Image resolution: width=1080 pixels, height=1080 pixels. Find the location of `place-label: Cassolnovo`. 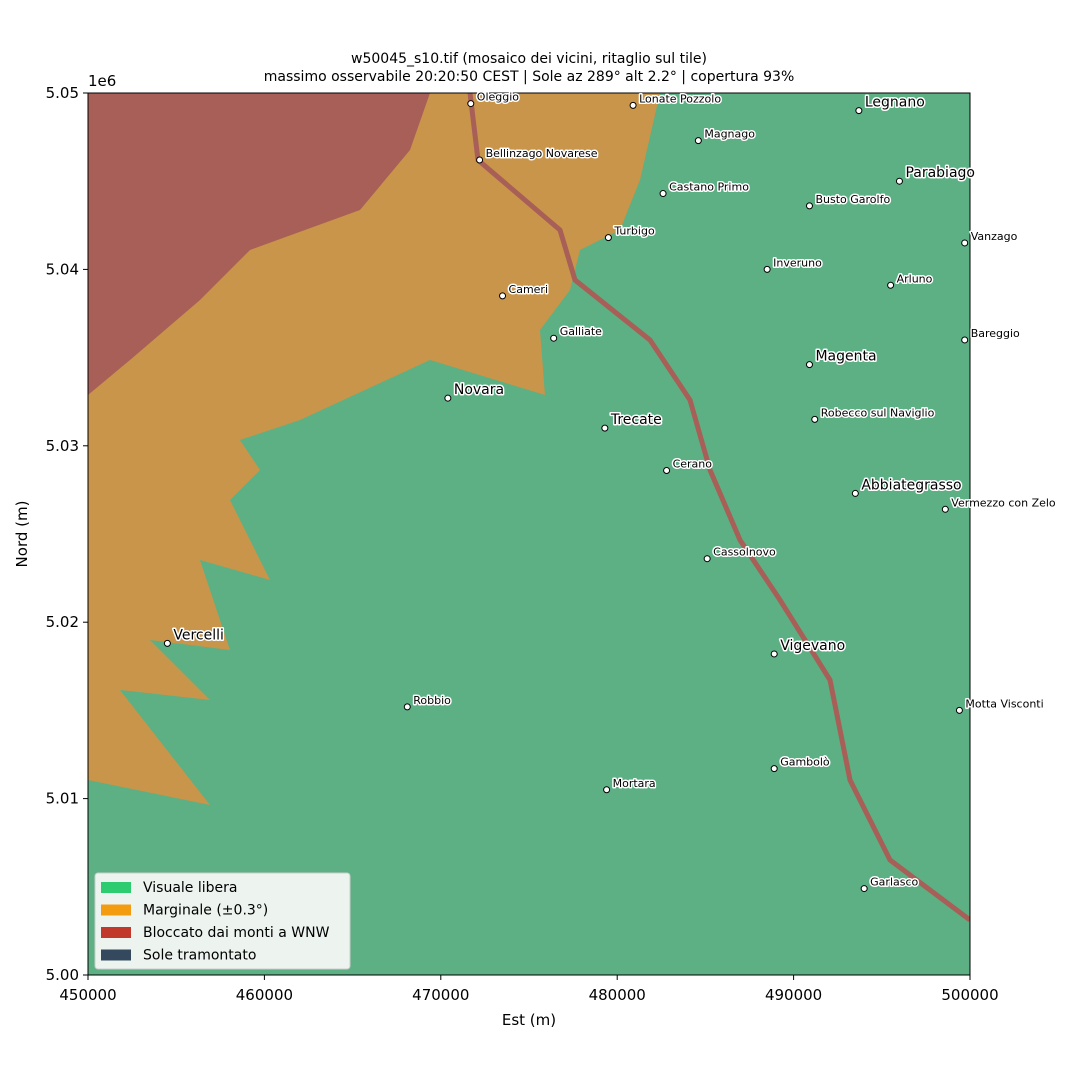

place-label: Cassolnovo is located at coordinates (744, 552).